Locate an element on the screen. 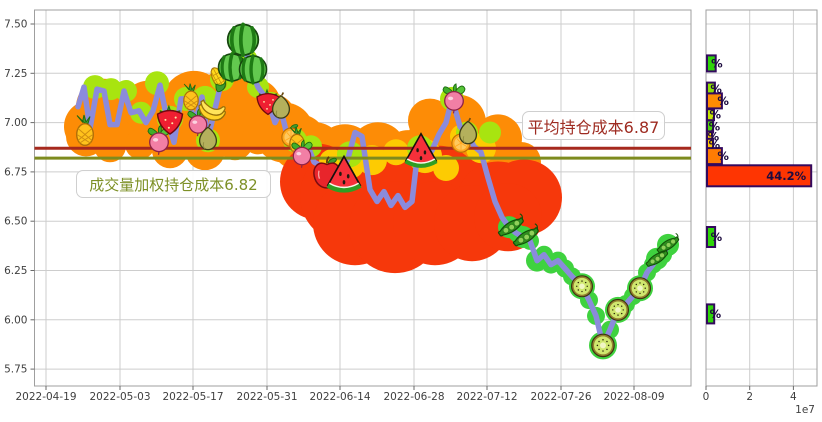  x-tick-label: 2022-07-12 is located at coordinates (486, 397).